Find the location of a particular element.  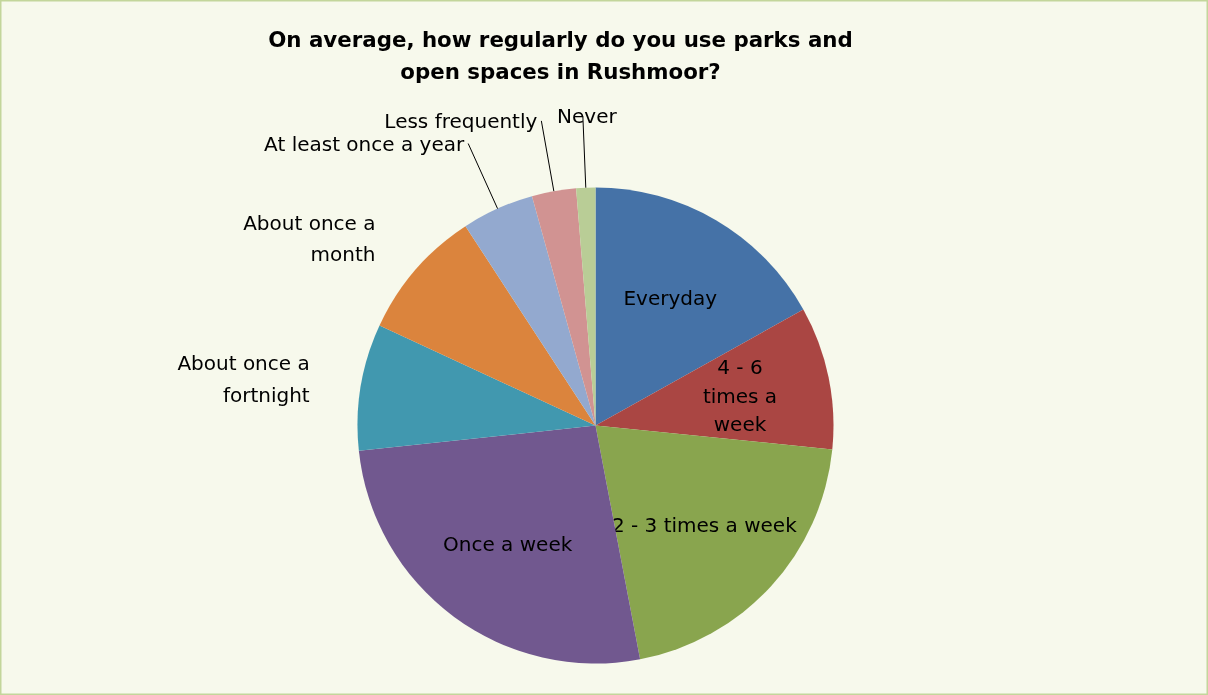

slice-label: About once a month is located at coordinates (309, 239).